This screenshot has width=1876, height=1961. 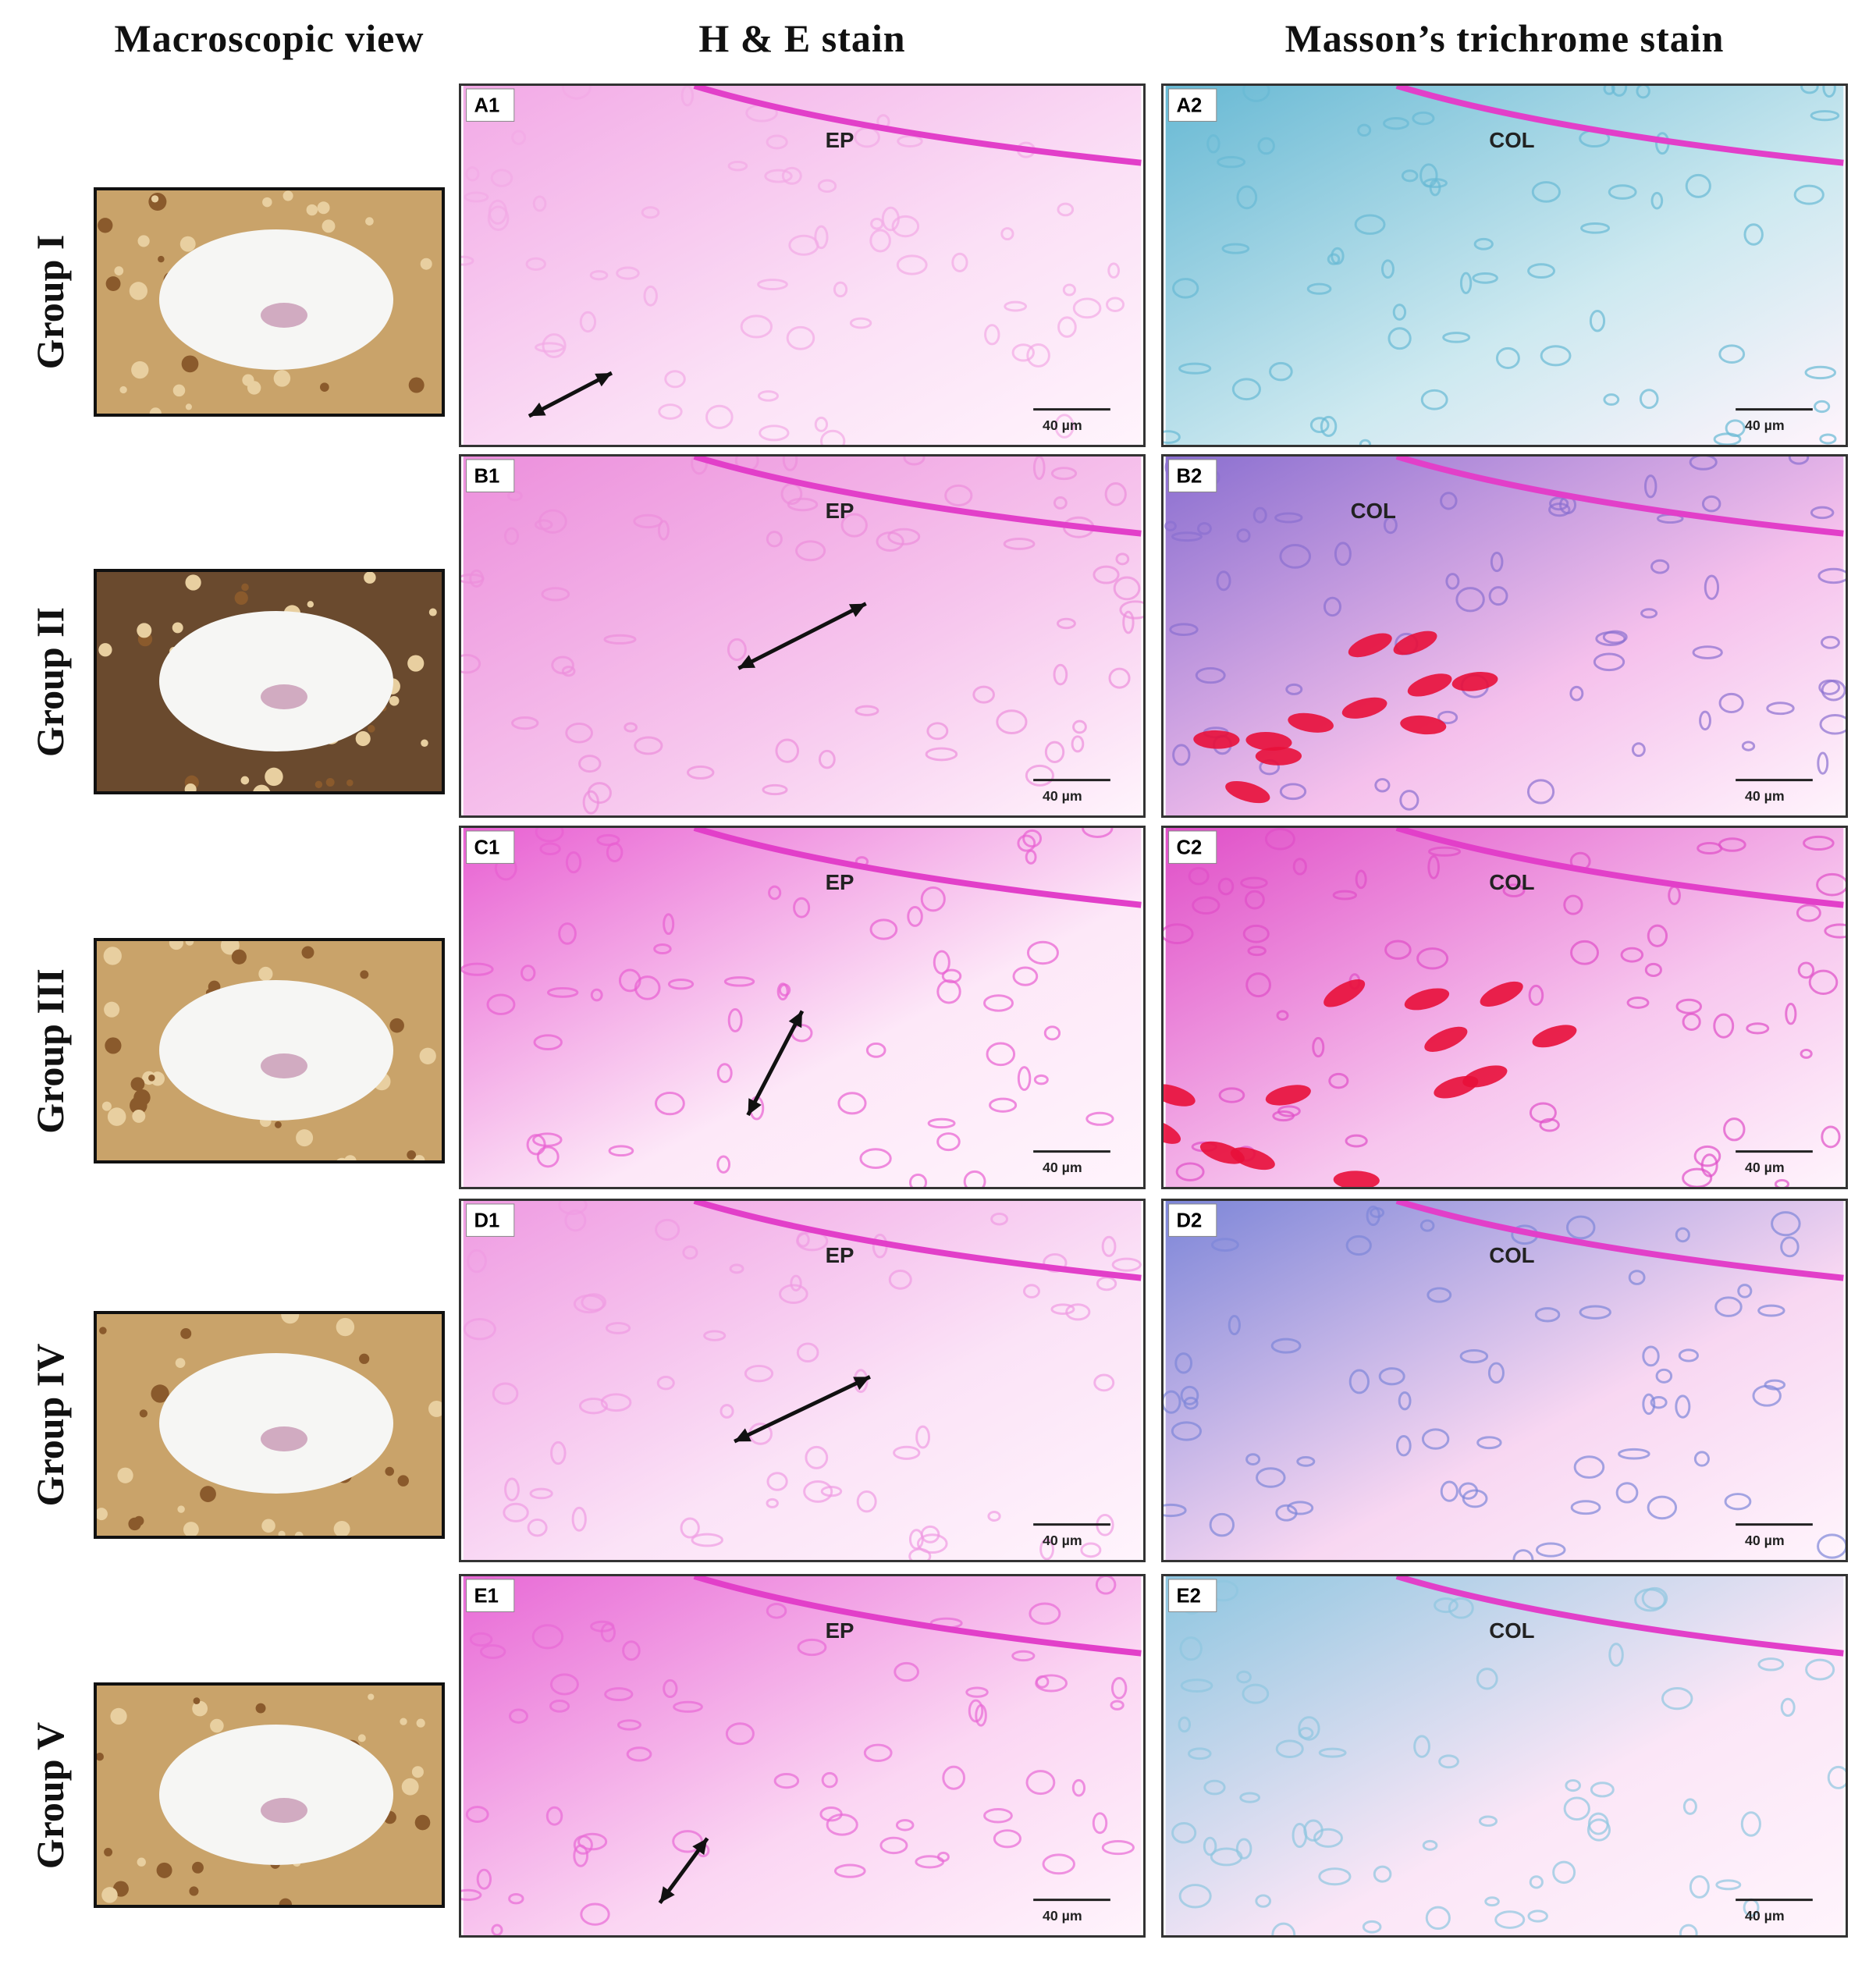 What do you see at coordinates (1189, 106) in the screenshot?
I see `panel-id: A2` at bounding box center [1189, 106].